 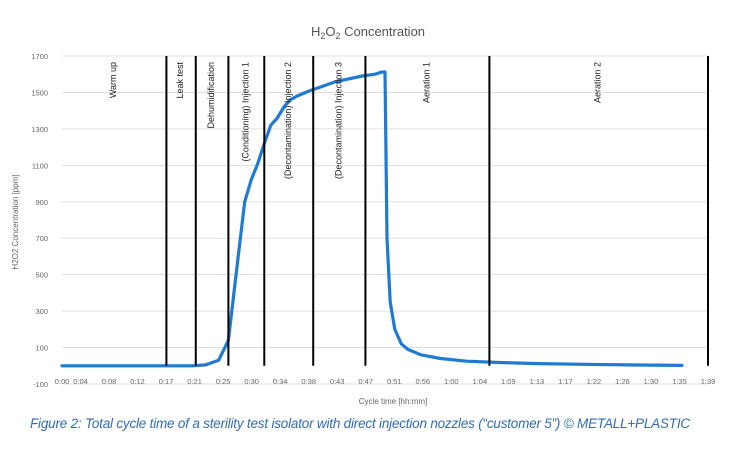 I want to click on x-tick-label: 1:26, so click(x=622, y=381).